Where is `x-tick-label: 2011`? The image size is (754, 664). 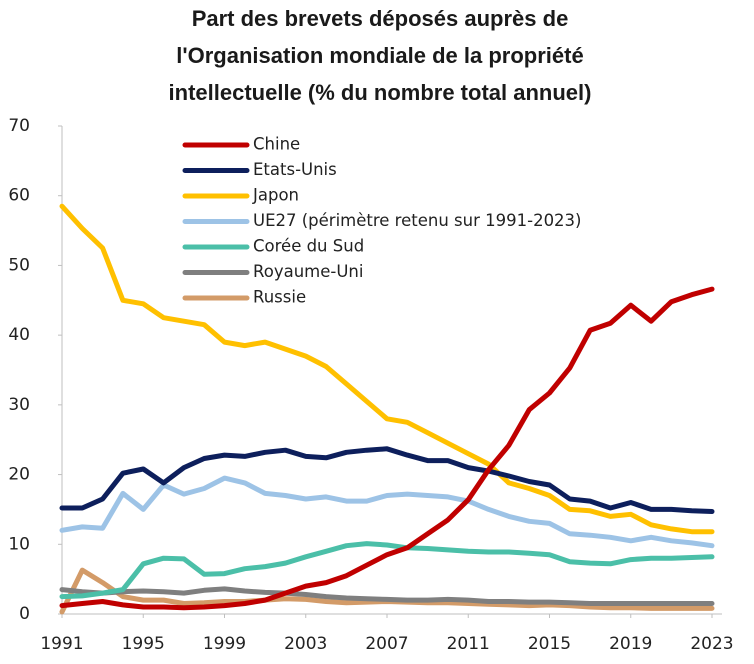 x-tick-label: 2011 is located at coordinates (468, 644).